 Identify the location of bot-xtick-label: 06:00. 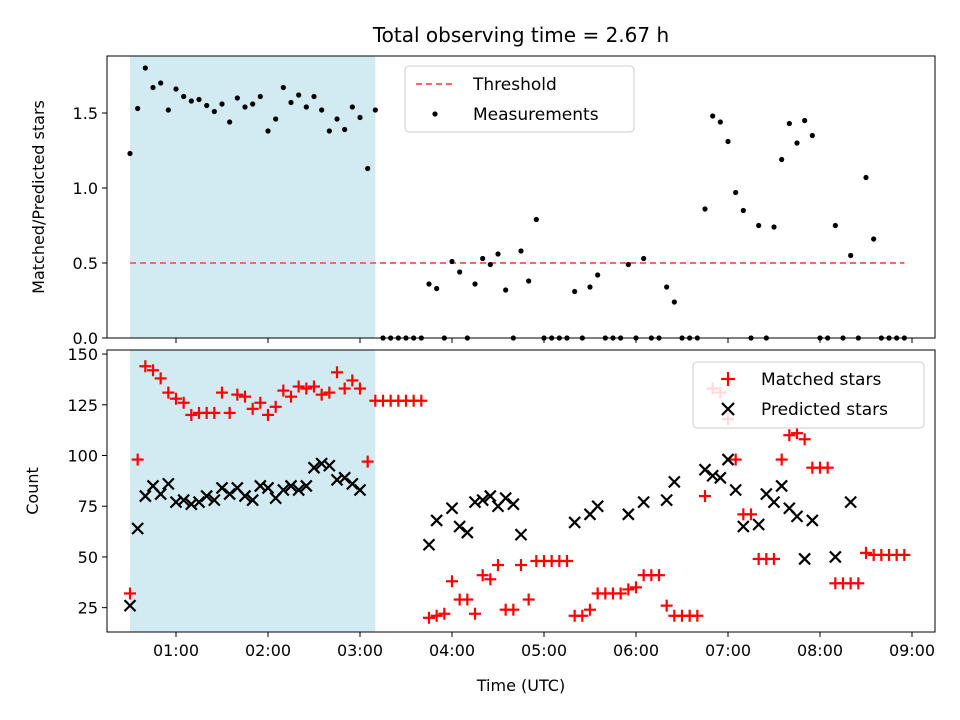
(636, 650).